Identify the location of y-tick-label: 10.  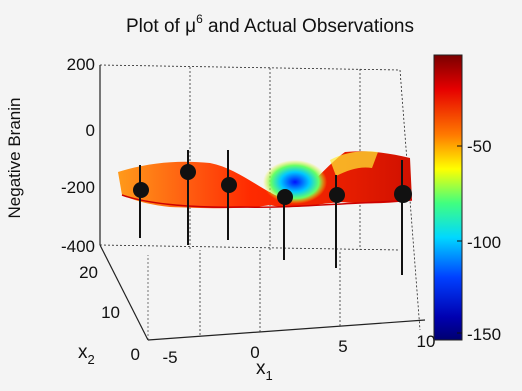
(110, 312).